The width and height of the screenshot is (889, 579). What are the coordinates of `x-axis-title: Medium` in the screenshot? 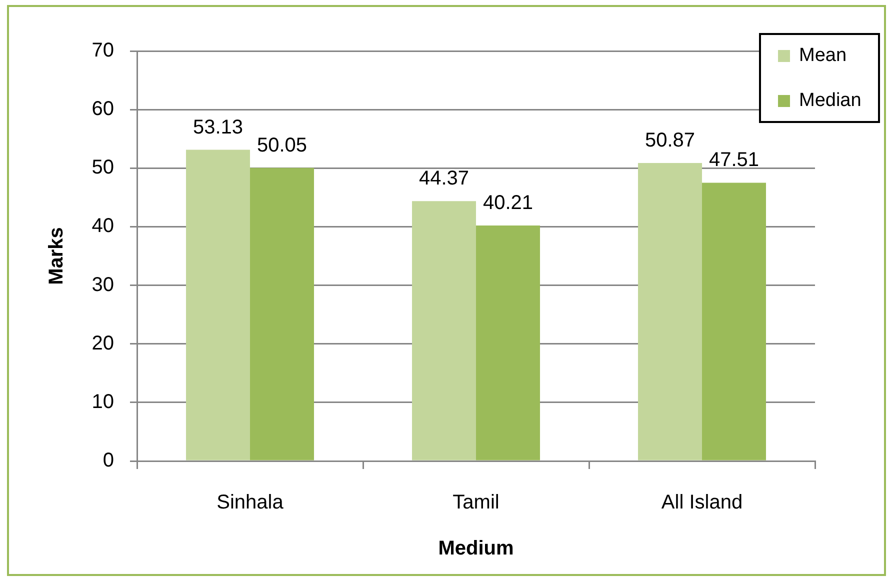 It's located at (476, 549).